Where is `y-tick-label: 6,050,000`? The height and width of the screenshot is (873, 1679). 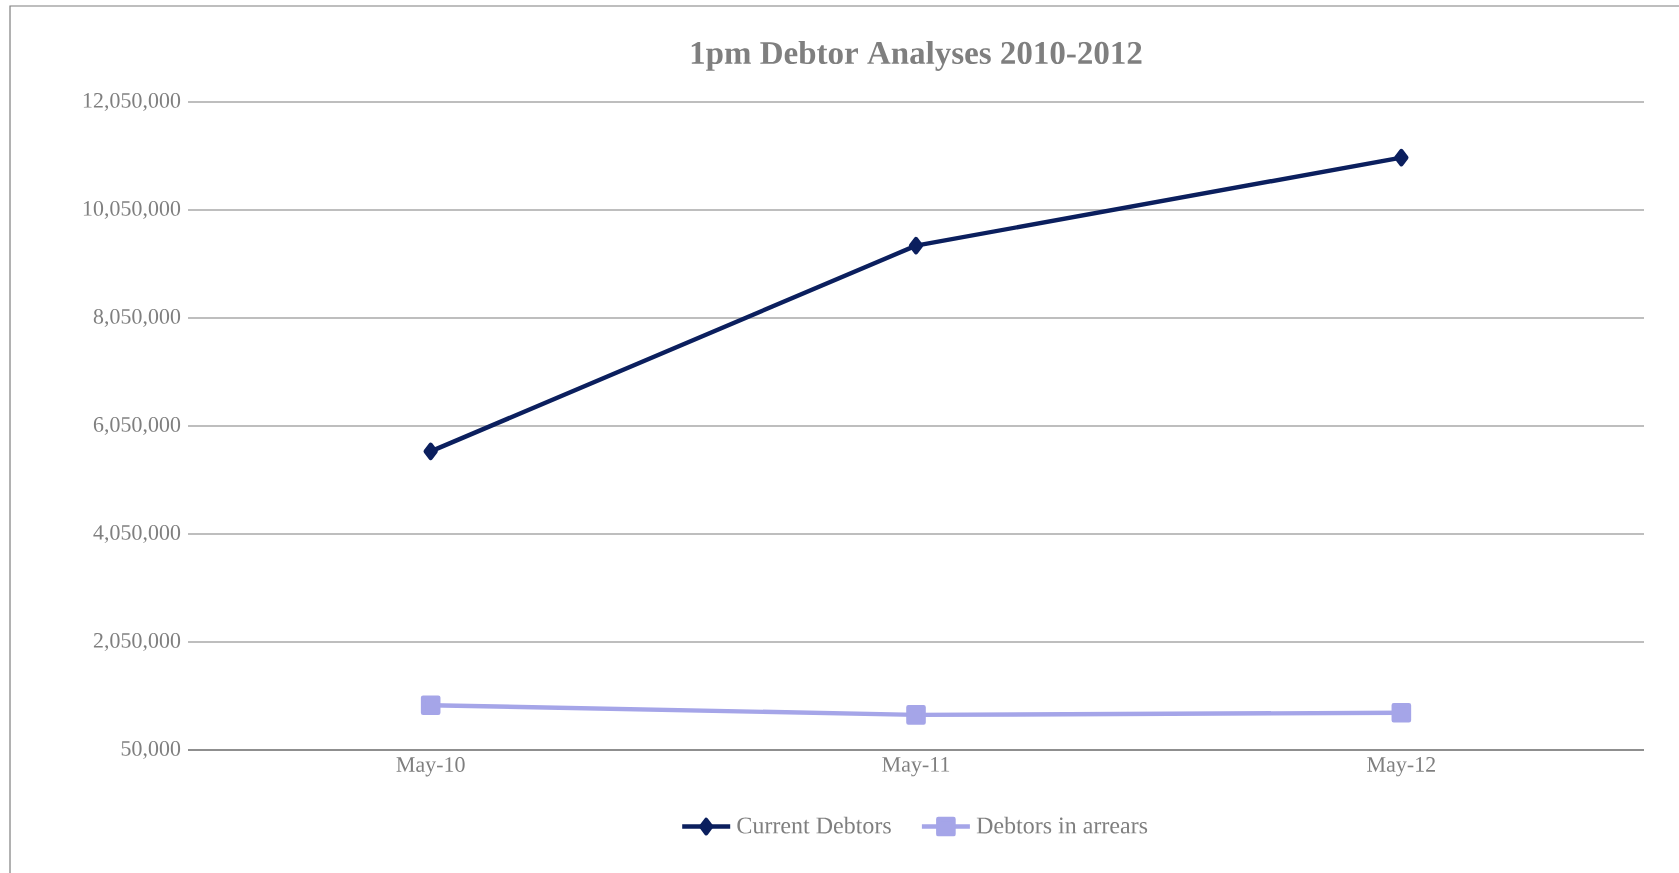
y-tick-label: 6,050,000 is located at coordinates (137, 426).